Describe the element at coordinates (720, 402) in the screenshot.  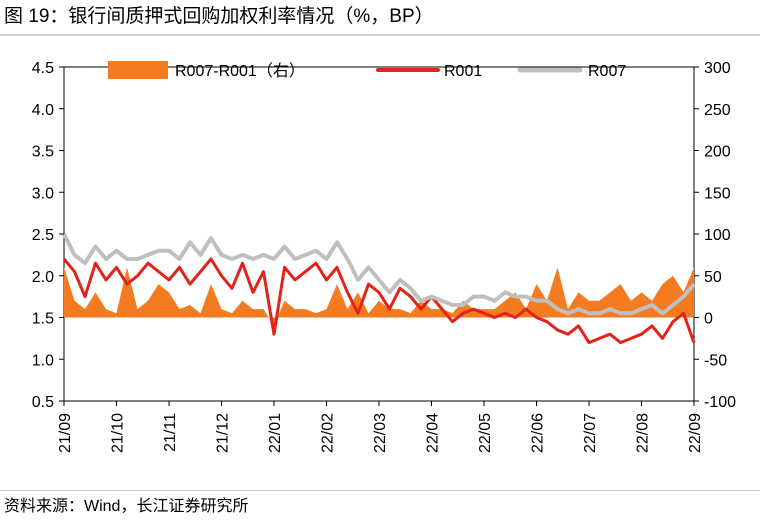
I see `right-tick-label: -100` at that location.